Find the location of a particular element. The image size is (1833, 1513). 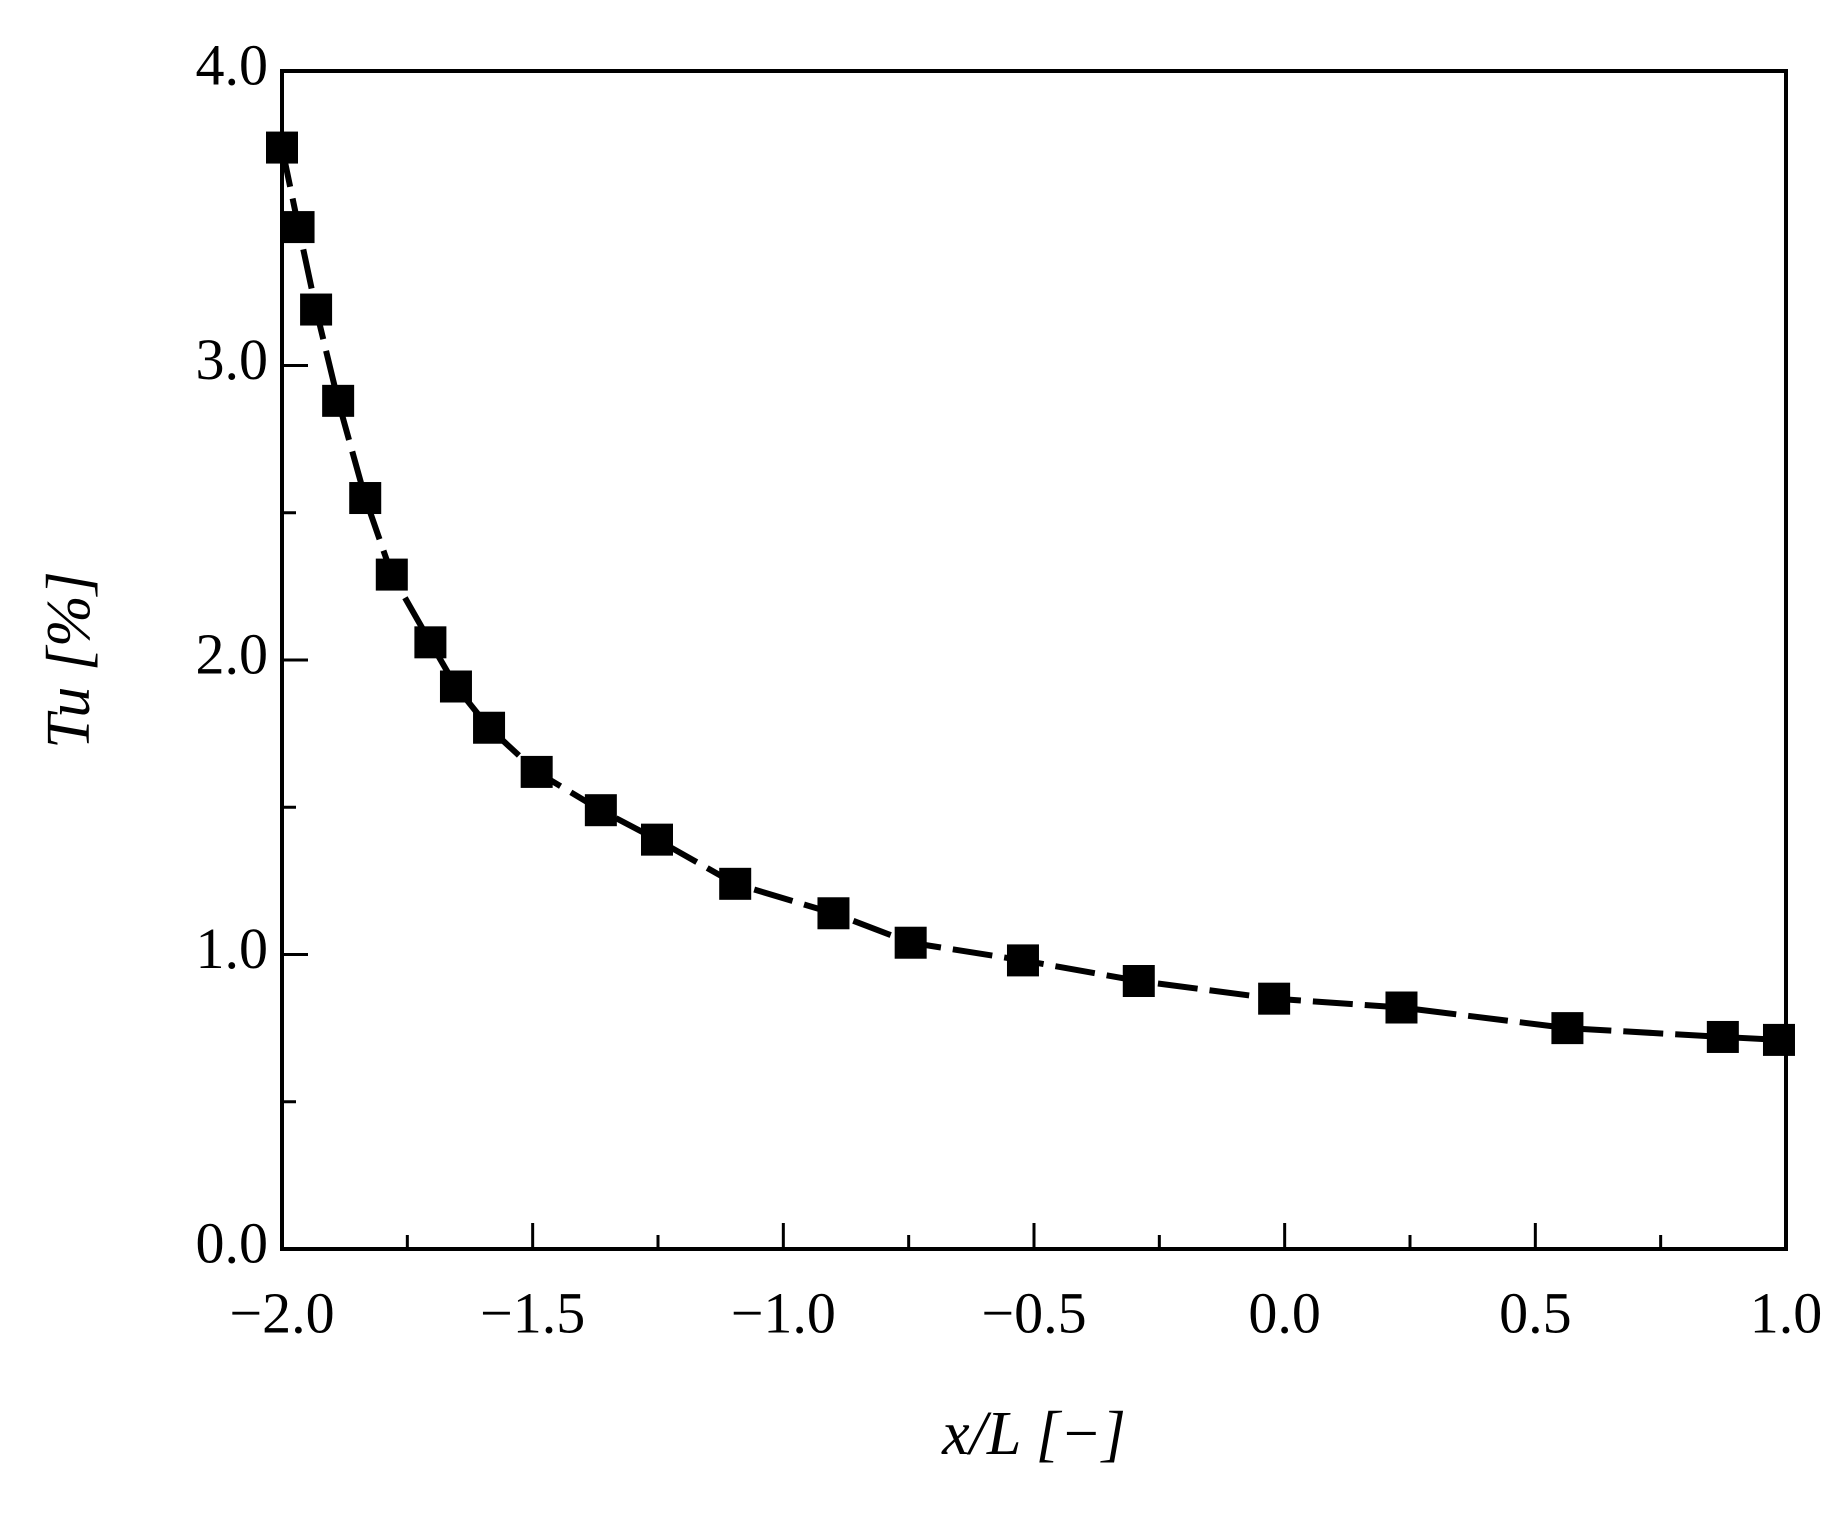

y-tick-label: 3.0 is located at coordinates (232, 359).